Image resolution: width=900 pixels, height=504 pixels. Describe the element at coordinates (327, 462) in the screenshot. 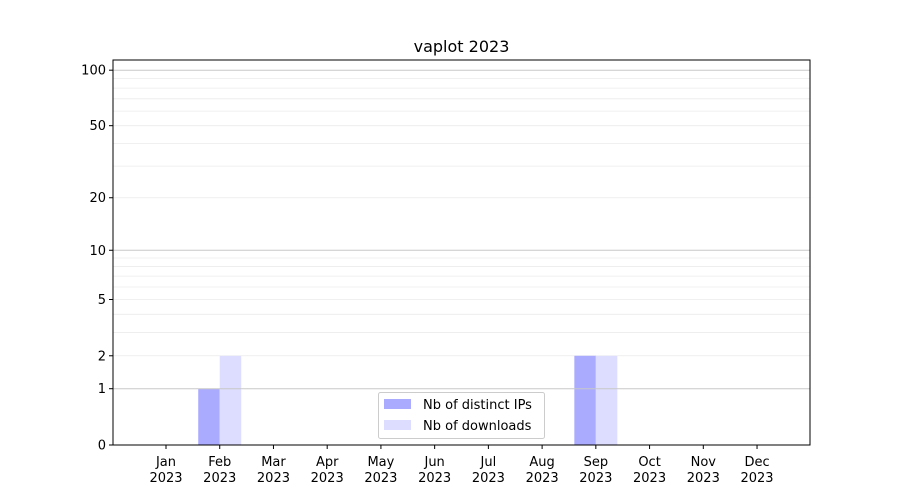

I see `x-tick-label: Apr` at that location.